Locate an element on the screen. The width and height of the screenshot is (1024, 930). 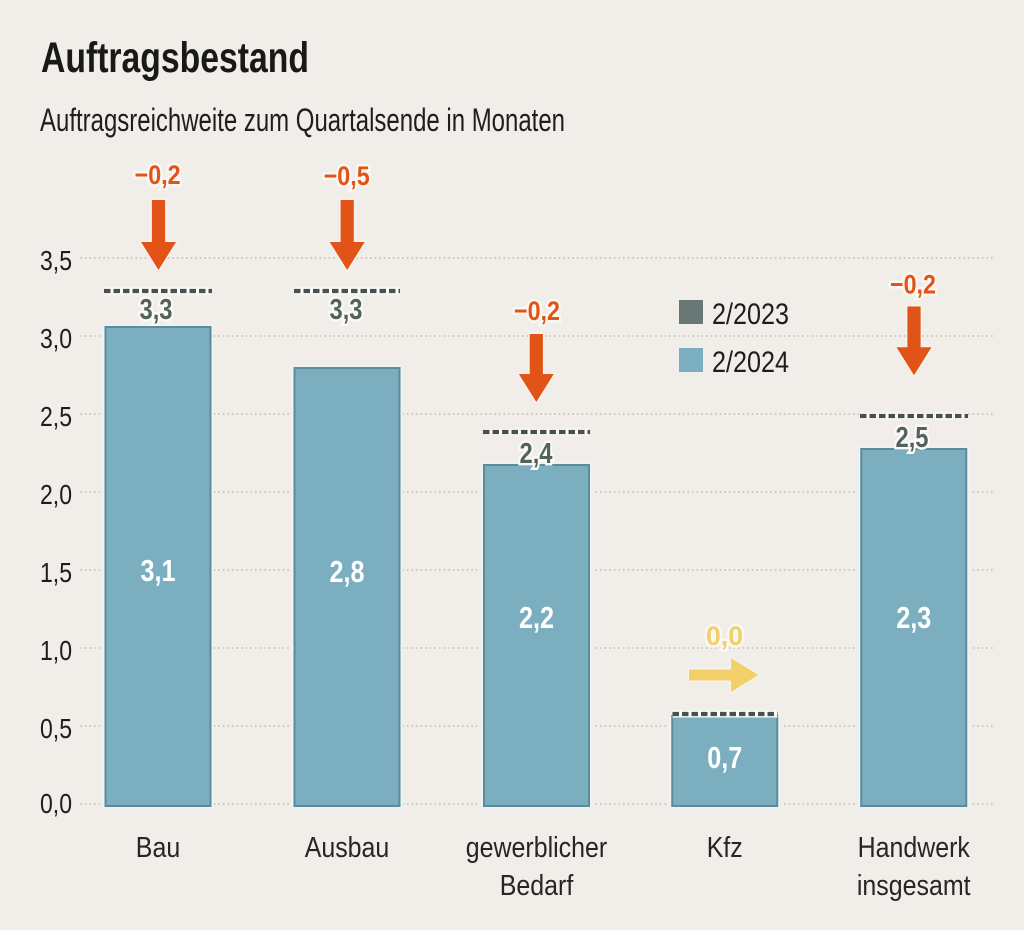
svg-text: 0,7 is located at coordinates (724, 757).